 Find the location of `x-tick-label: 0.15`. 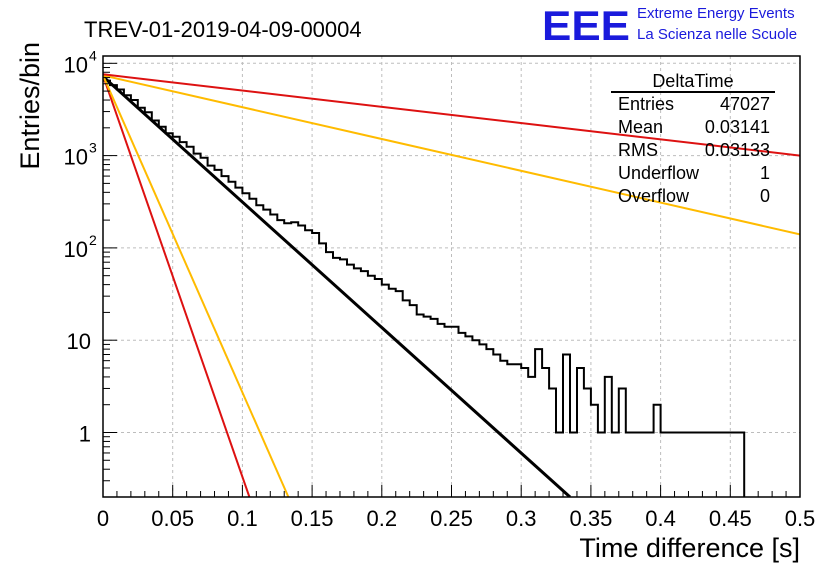

x-tick-label: 0.15 is located at coordinates (312, 518).